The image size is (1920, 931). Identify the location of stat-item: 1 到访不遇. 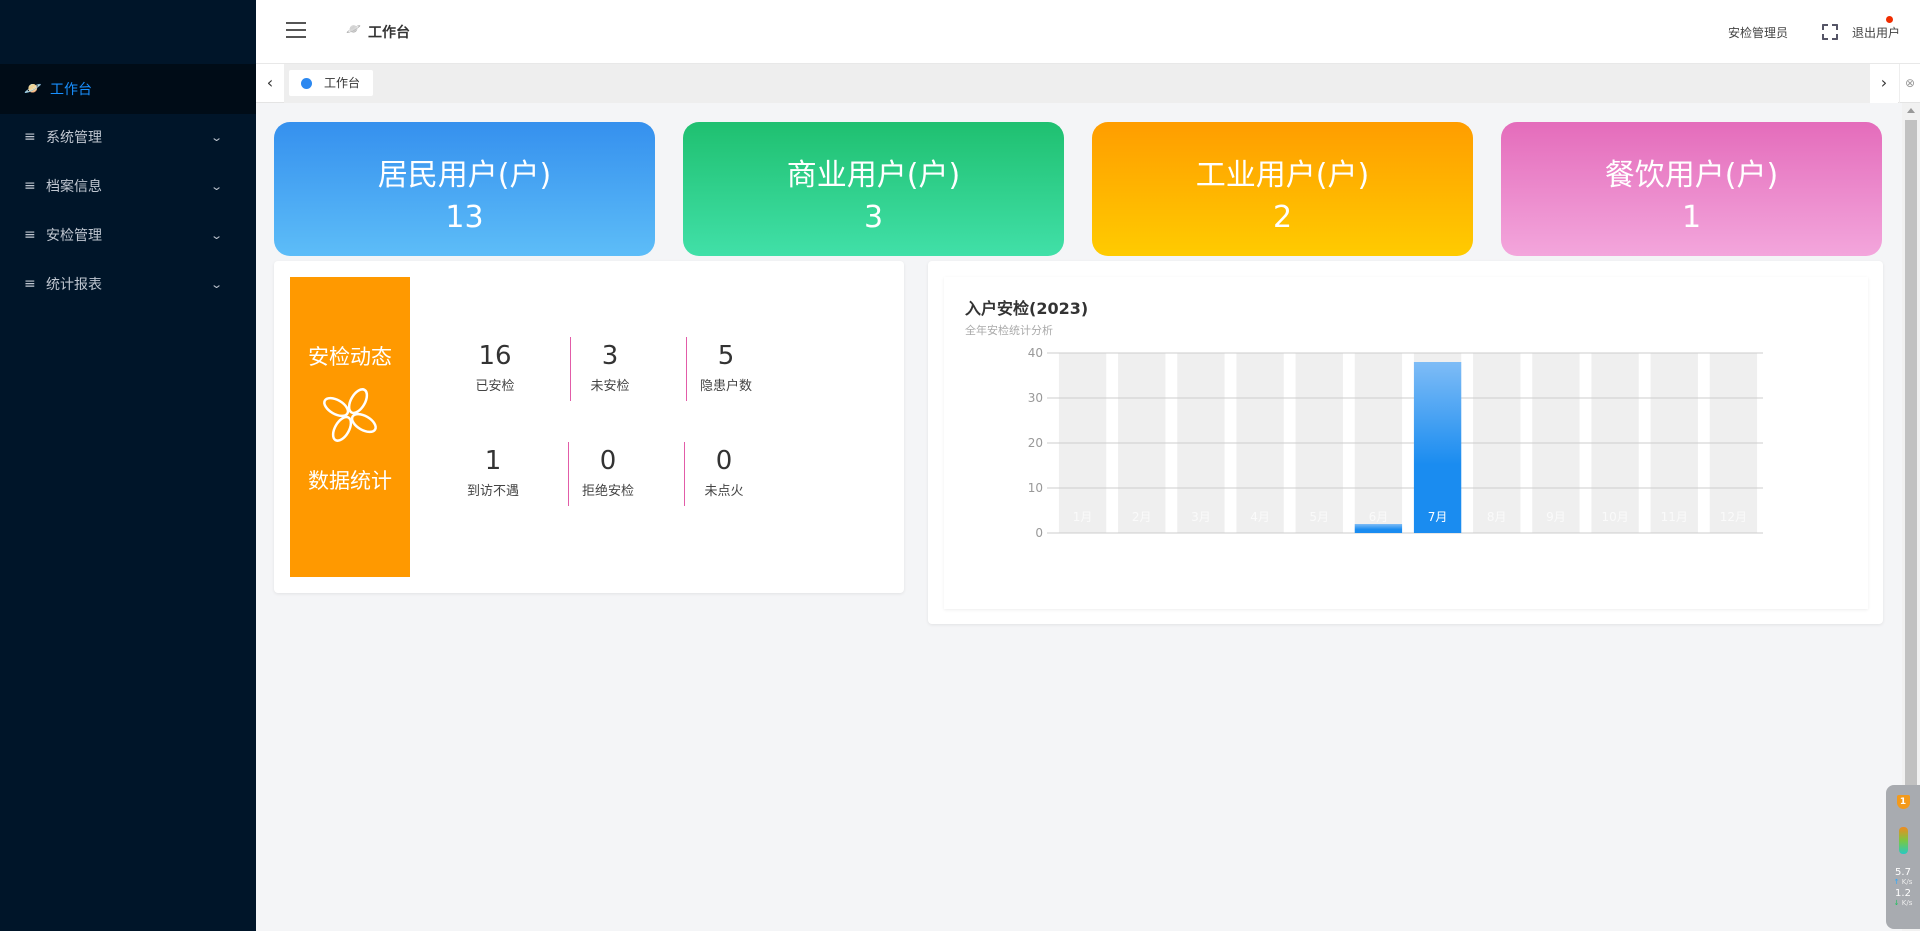
(493, 472).